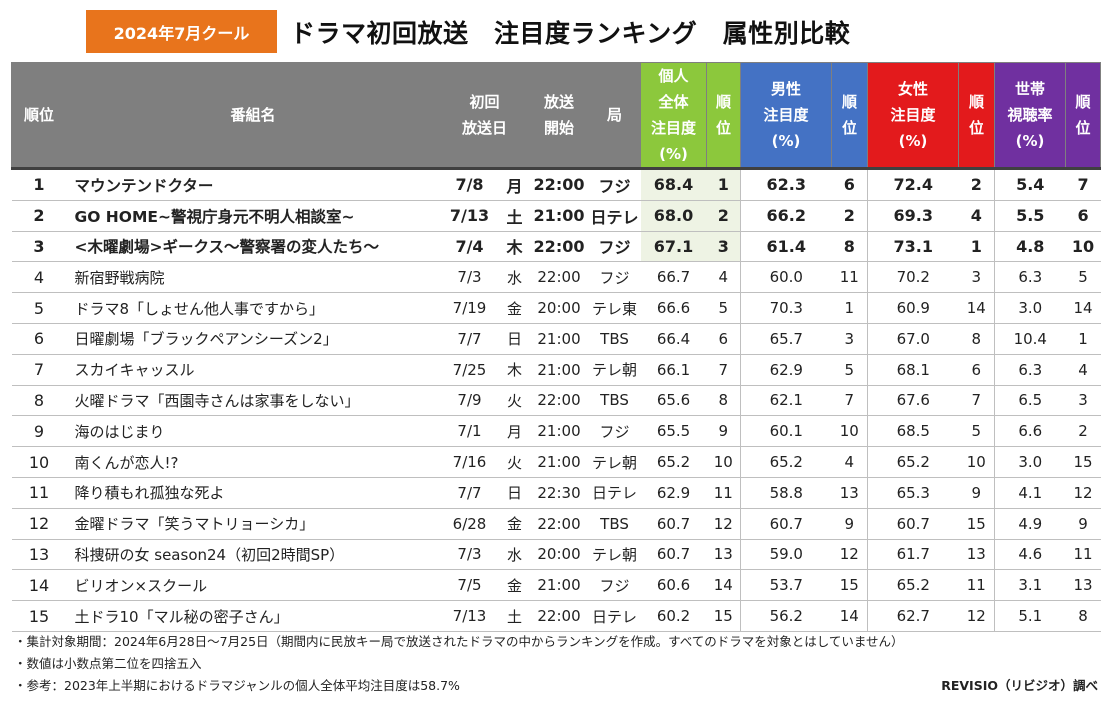  I want to click on cell-name: マウンテンドクター, so click(253, 184).